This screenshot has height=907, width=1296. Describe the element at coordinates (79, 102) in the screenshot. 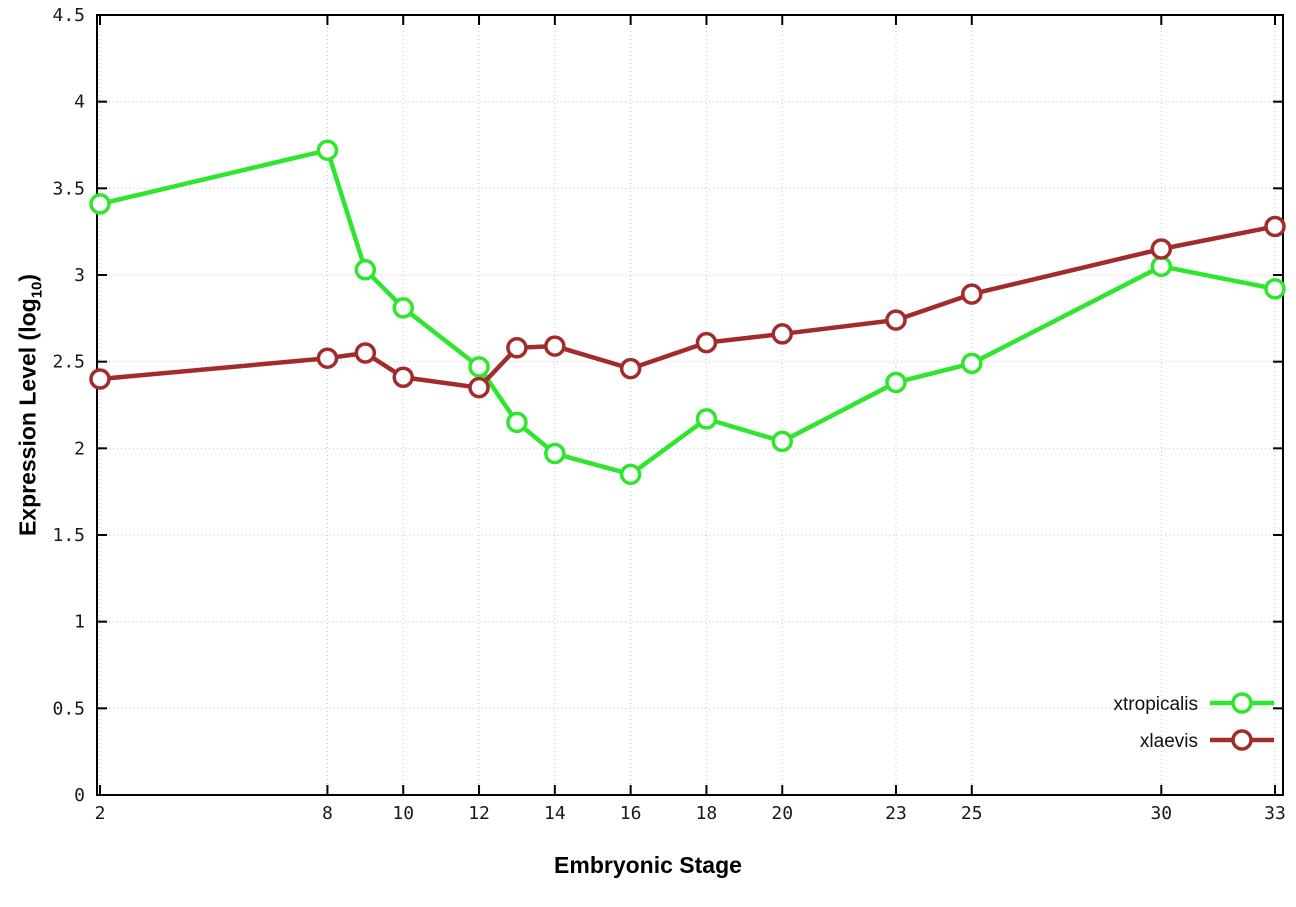

I see `y-tick-label: 4` at that location.